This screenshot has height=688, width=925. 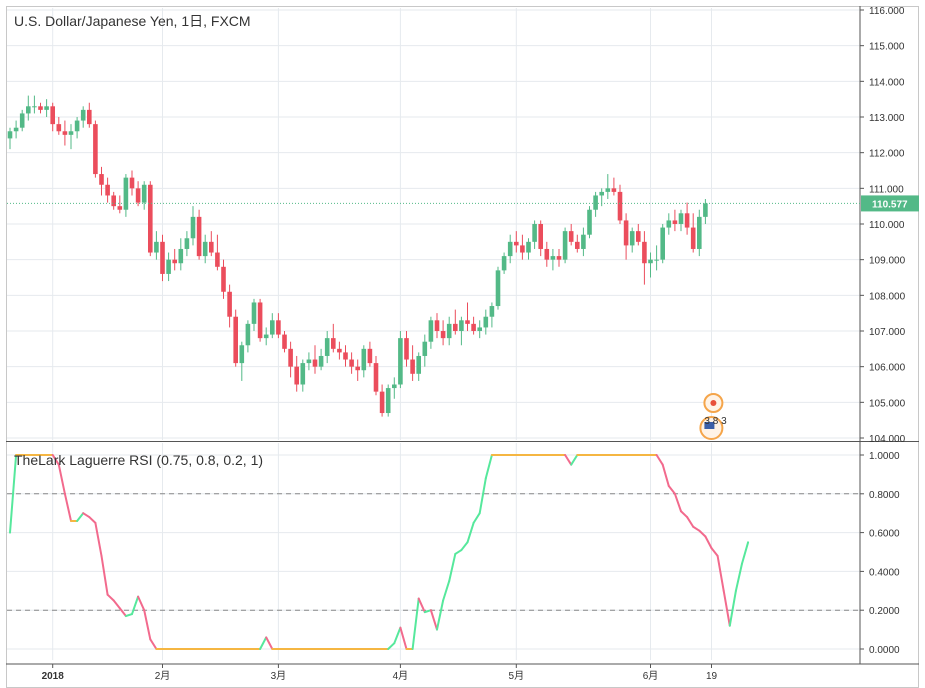 What do you see at coordinates (279, 676) in the screenshot?
I see `time-tick-label: 3月` at bounding box center [279, 676].